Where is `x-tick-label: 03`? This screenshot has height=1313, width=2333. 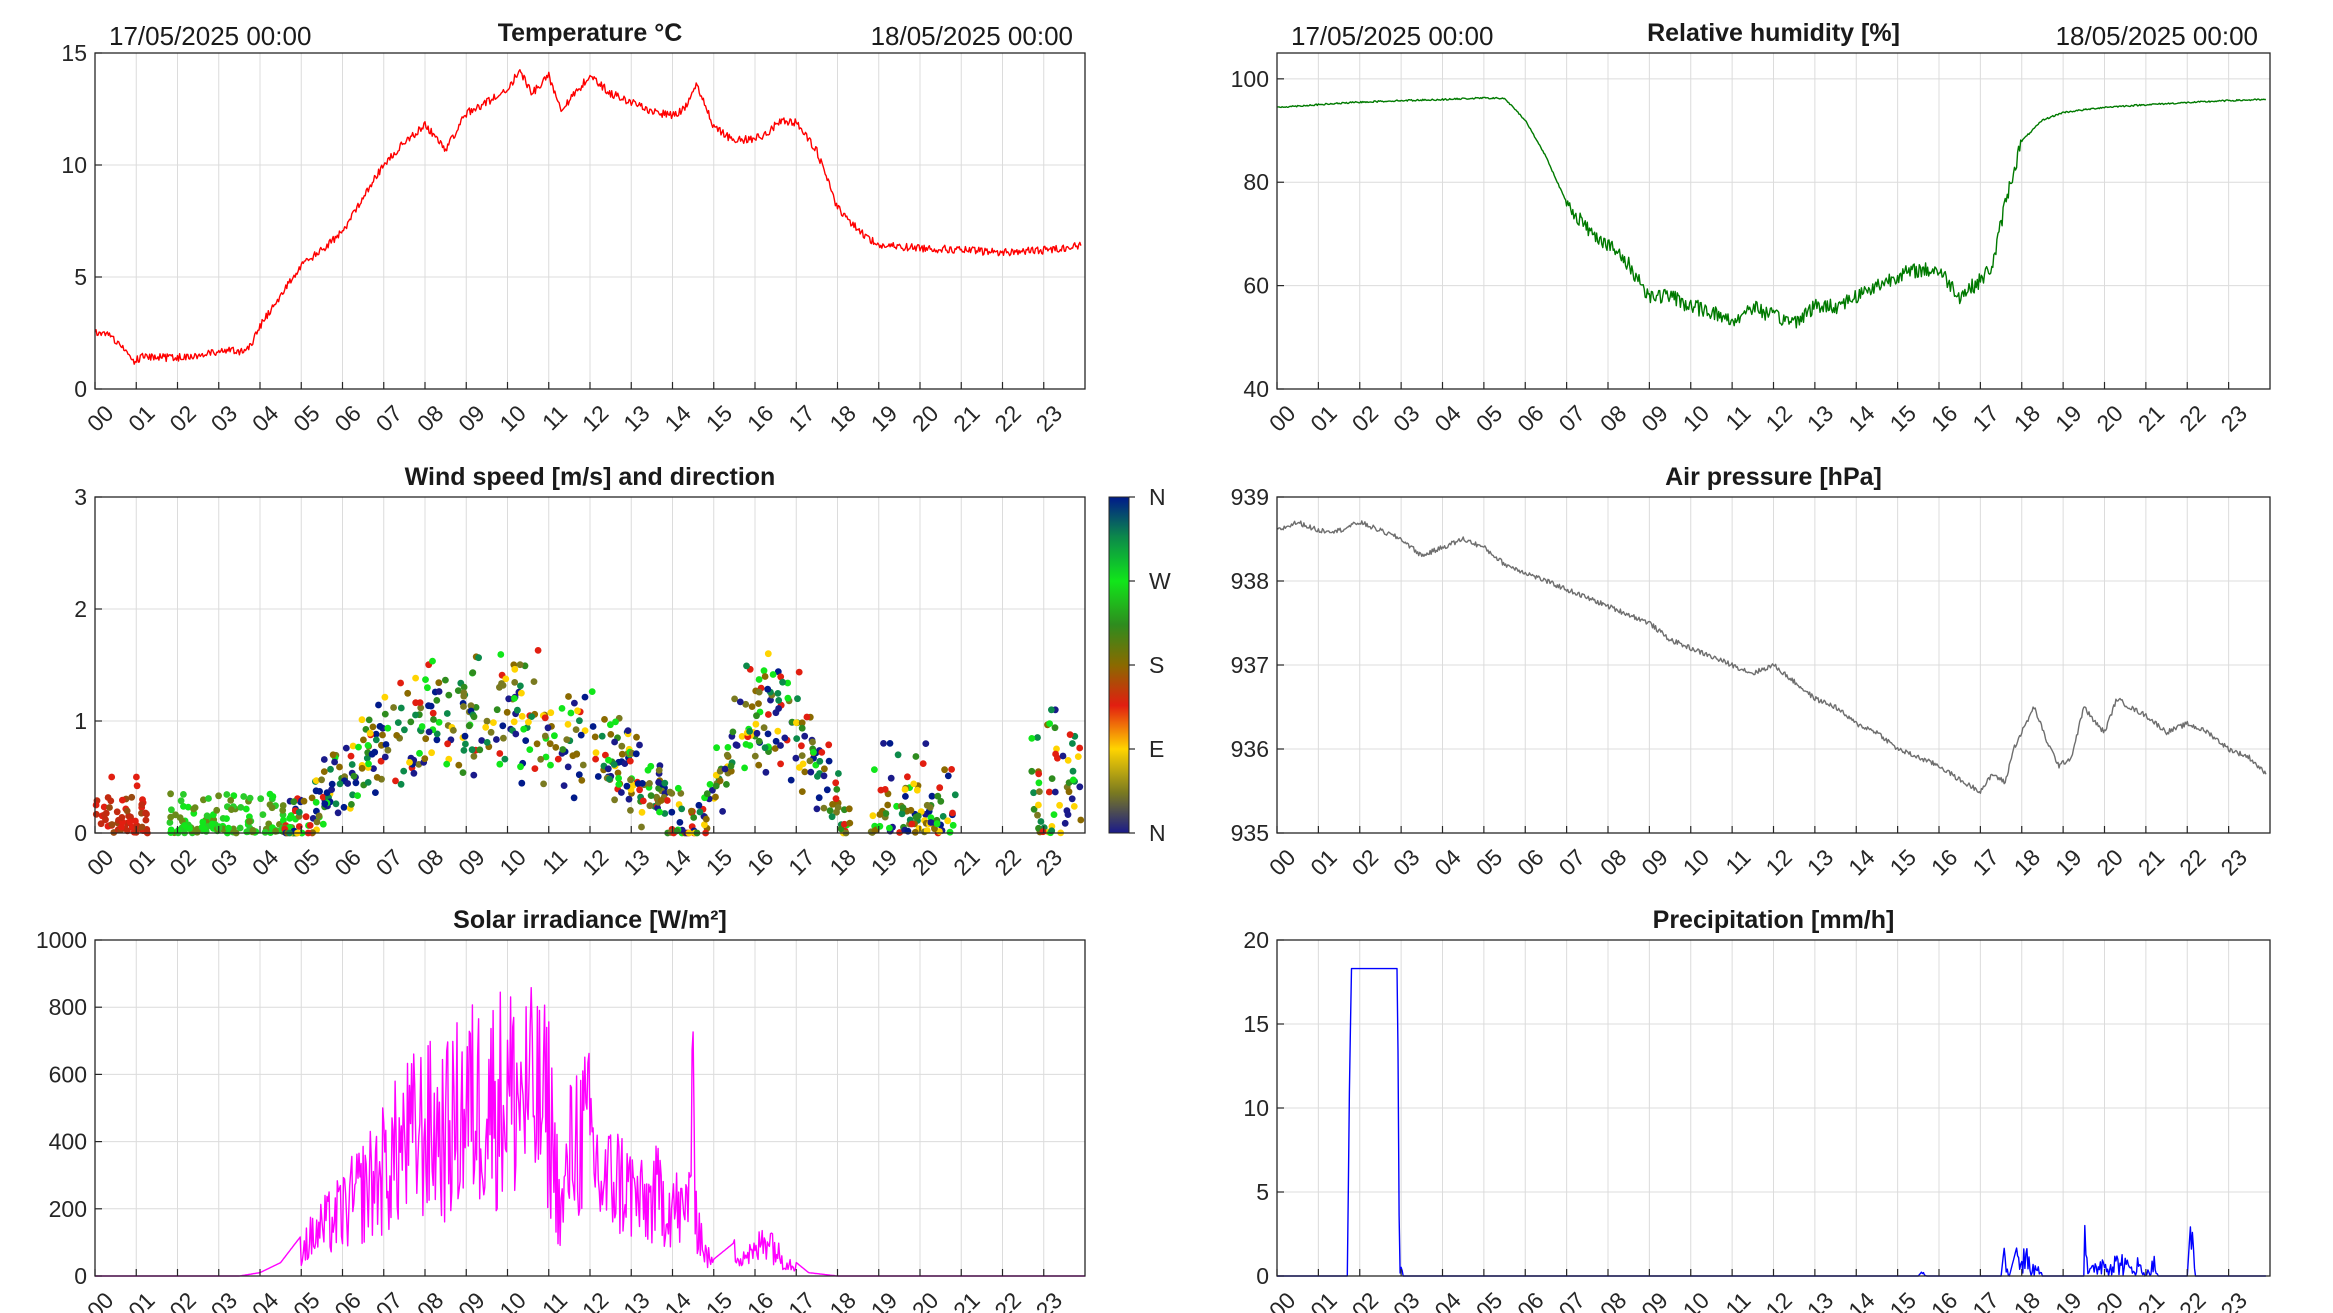
x-tick-label: 03 is located at coordinates (224, 1300).